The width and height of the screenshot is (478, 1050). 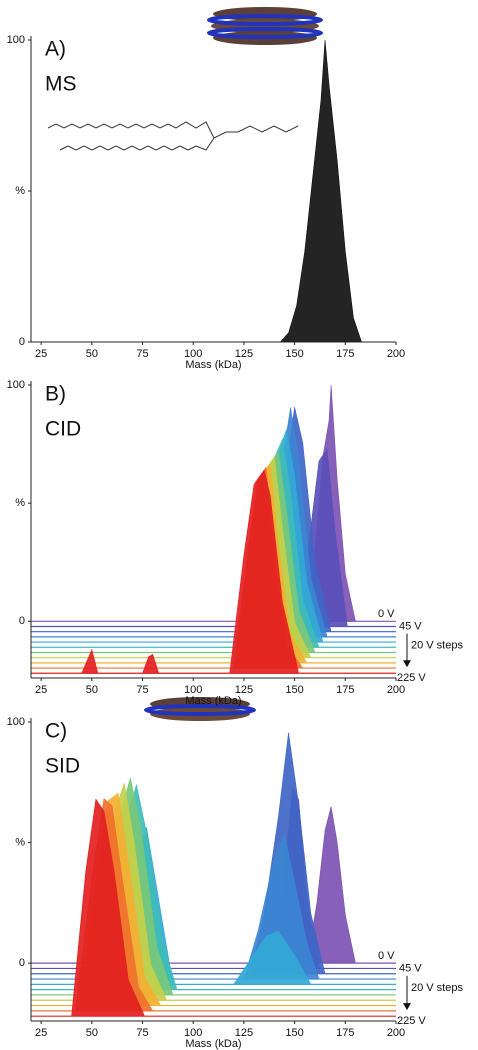 What do you see at coordinates (63, 429) in the screenshot?
I see `panel-title: CID` at bounding box center [63, 429].